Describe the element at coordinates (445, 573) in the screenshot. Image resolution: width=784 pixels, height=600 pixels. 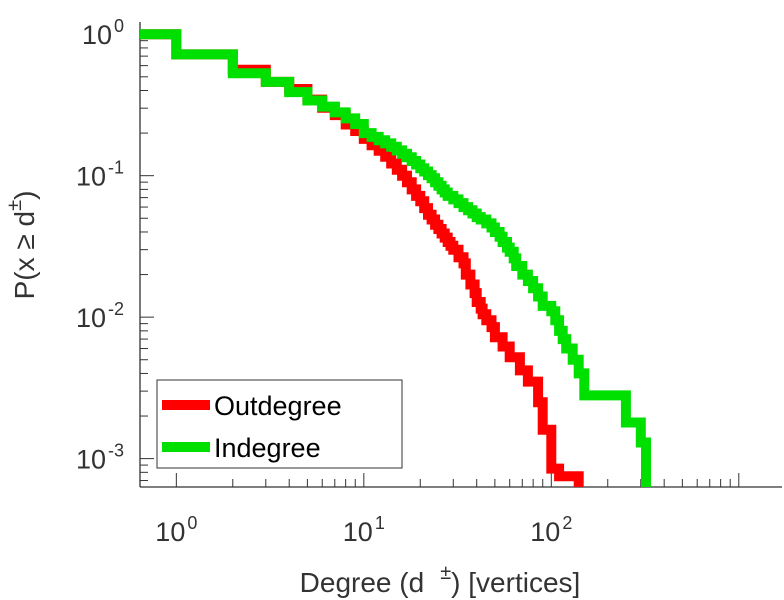
I see `x-axis-title-sup: ±` at that location.